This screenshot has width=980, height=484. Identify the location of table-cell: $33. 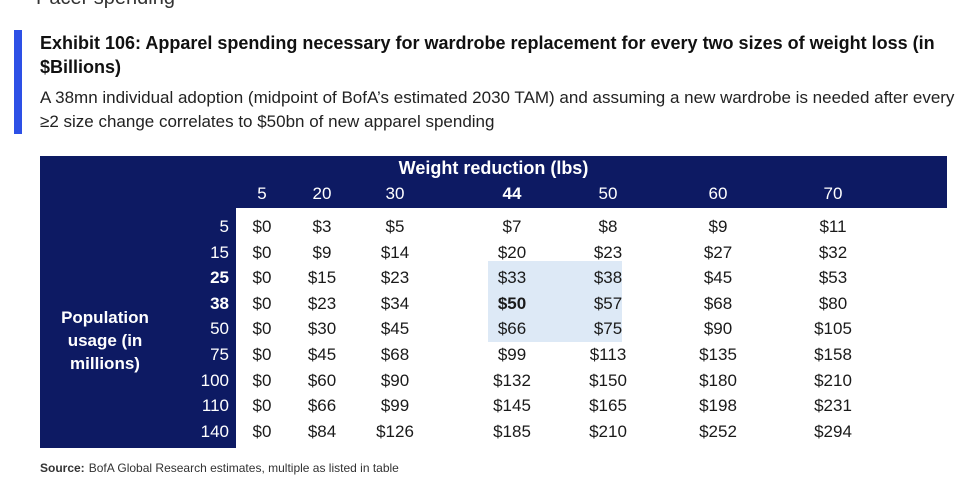
(512, 278).